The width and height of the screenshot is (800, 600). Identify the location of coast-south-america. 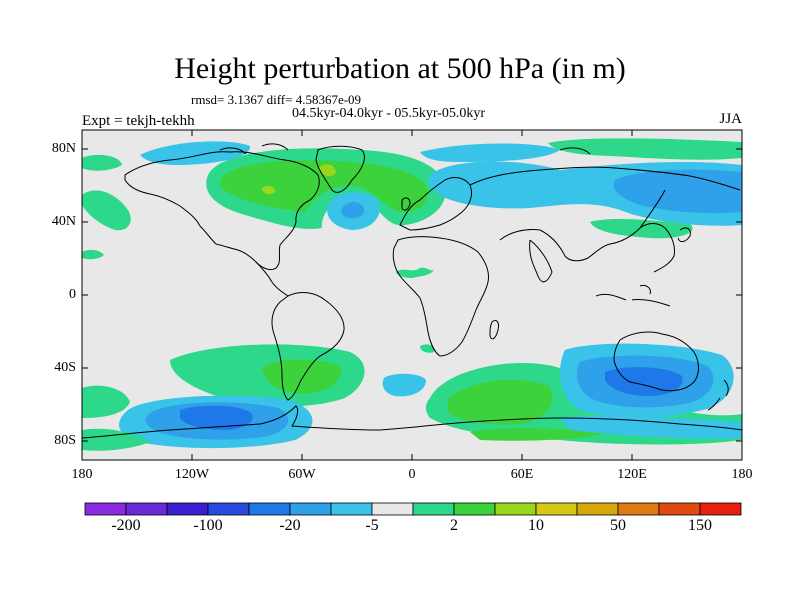
(308, 346).